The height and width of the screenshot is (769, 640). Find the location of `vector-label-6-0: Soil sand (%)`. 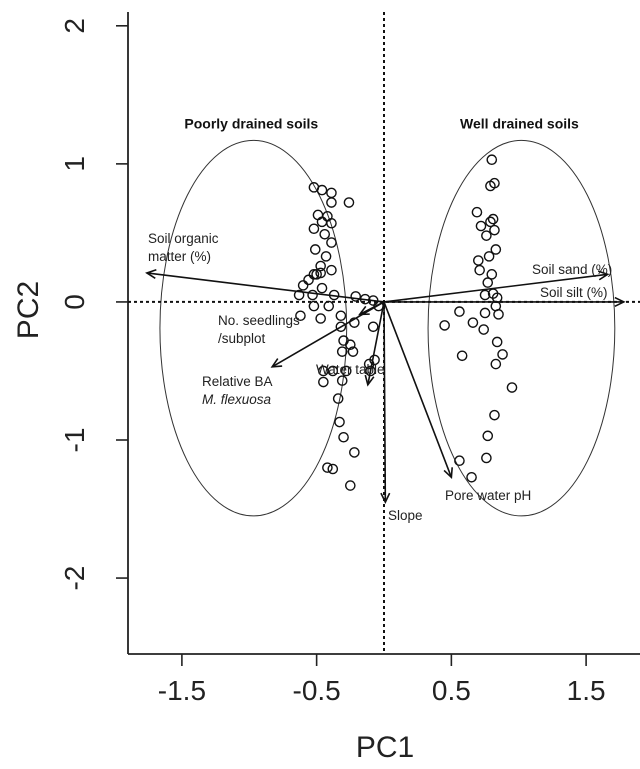

vector-label-6-0: Soil sand (%) is located at coordinates (572, 269).